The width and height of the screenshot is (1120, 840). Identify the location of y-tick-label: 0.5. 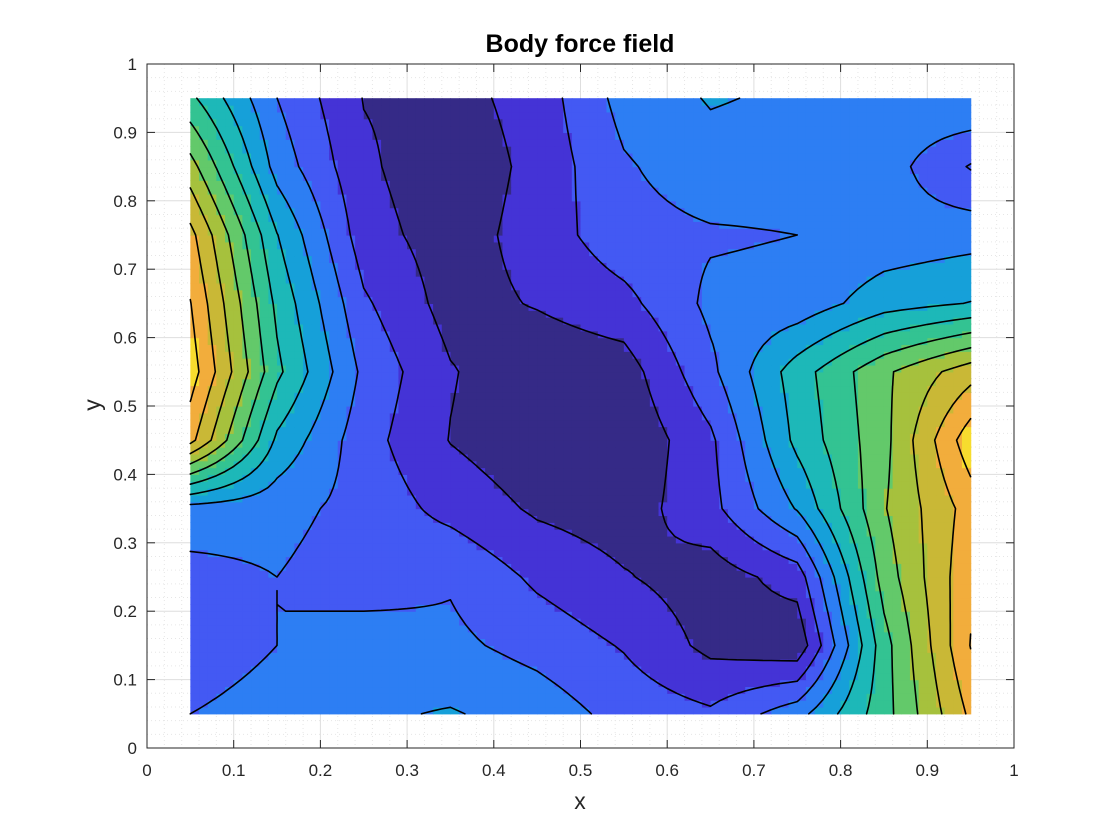
(125, 406).